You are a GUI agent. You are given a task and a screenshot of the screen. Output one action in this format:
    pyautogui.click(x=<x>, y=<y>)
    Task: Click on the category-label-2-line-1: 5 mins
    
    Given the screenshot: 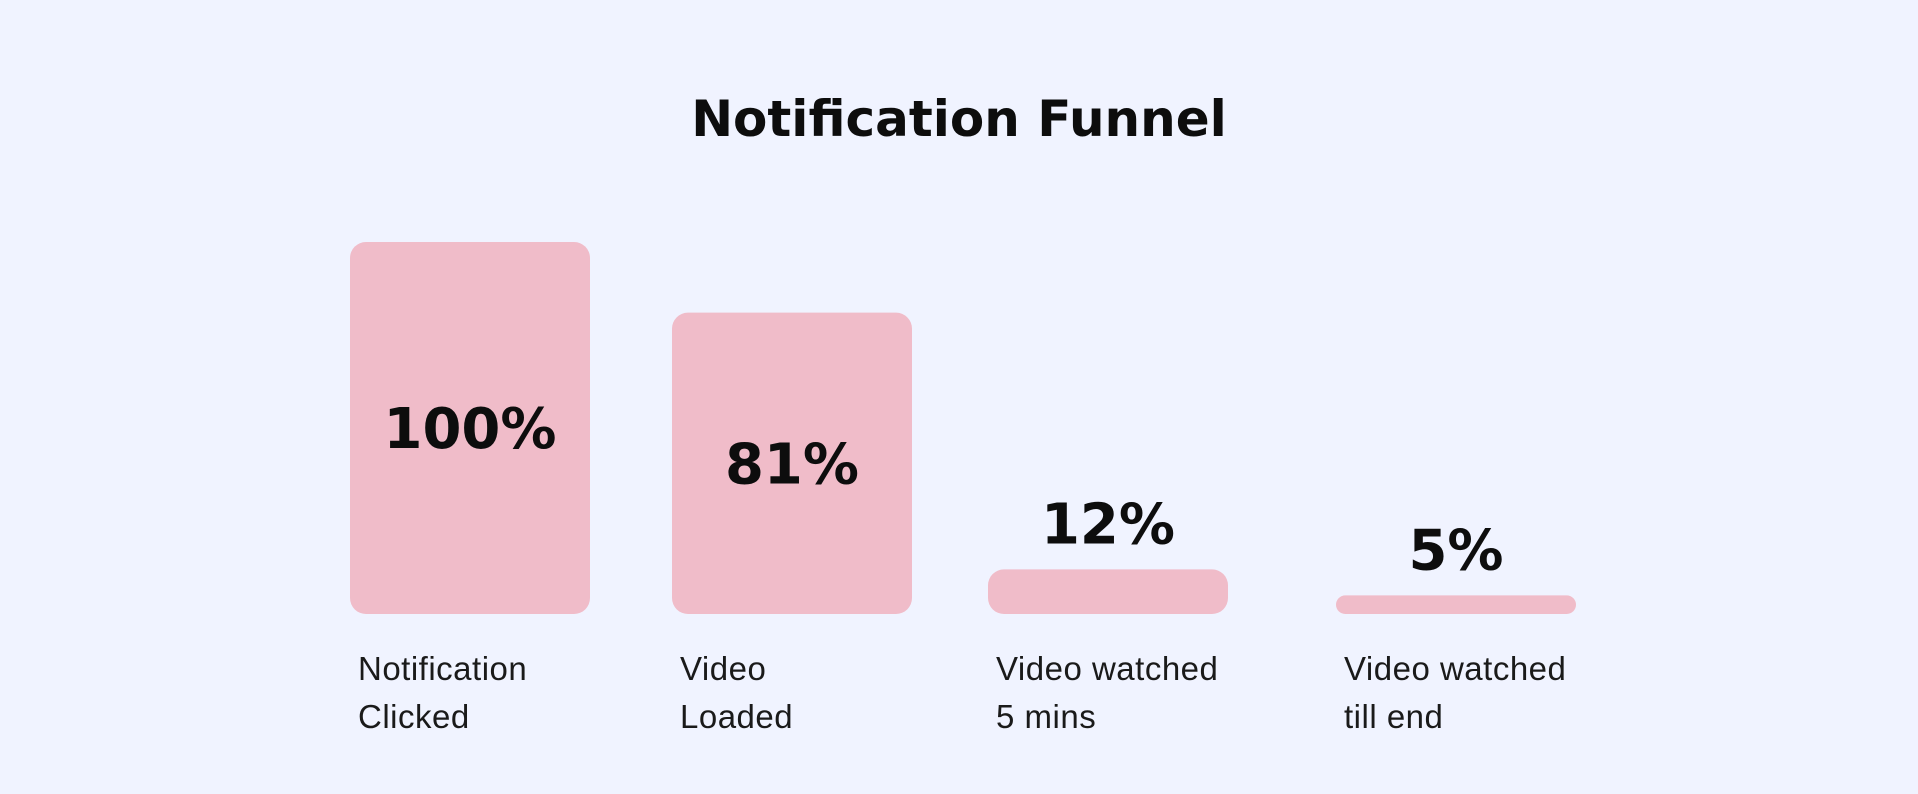 What is the action you would take?
    pyautogui.click(x=1046, y=716)
    